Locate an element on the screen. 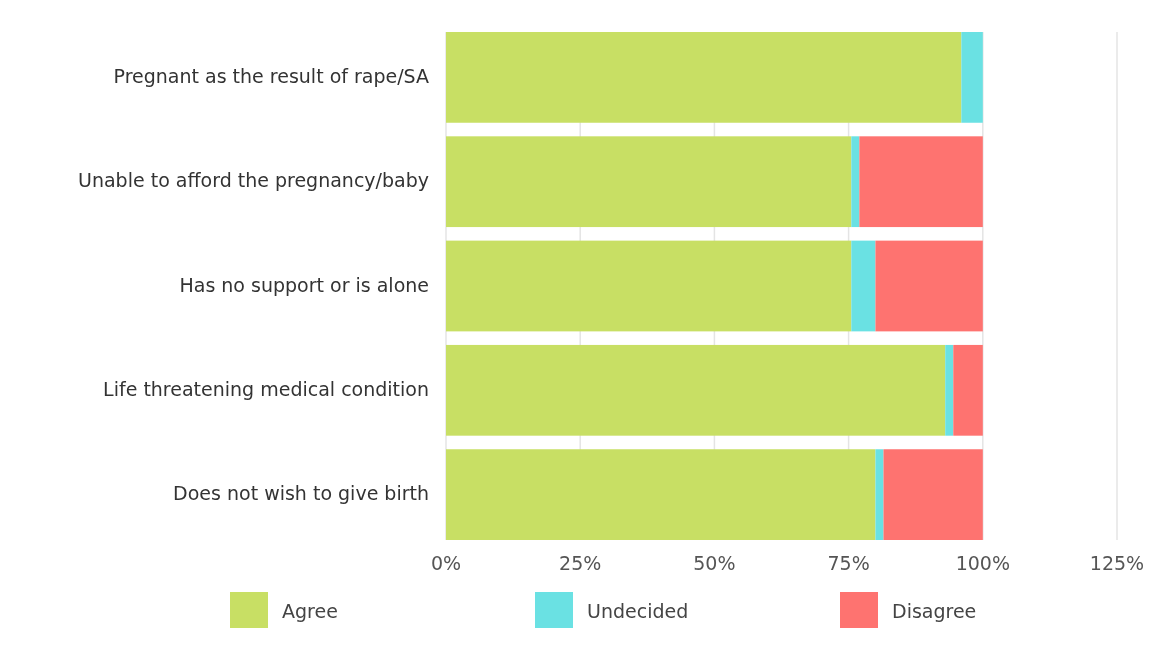 The height and width of the screenshot is (649, 1165). y-tick-label: Does not wish to give birth is located at coordinates (301, 493).